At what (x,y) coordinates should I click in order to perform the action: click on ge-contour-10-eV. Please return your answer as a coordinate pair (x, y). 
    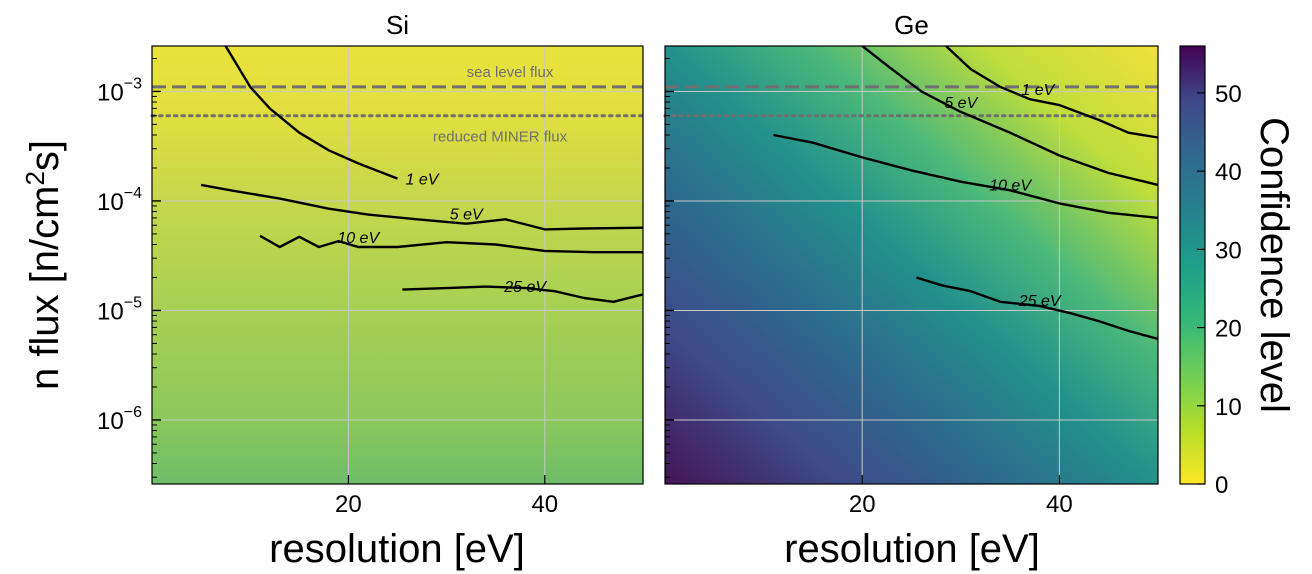
    Looking at the image, I should click on (966, 176).